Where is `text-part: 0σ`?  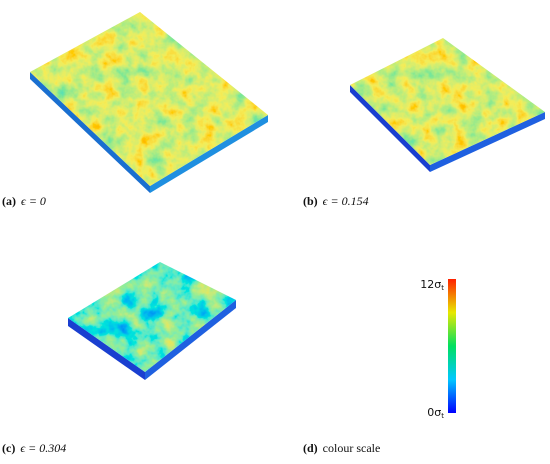 text-part: 0σ is located at coordinates (434, 412).